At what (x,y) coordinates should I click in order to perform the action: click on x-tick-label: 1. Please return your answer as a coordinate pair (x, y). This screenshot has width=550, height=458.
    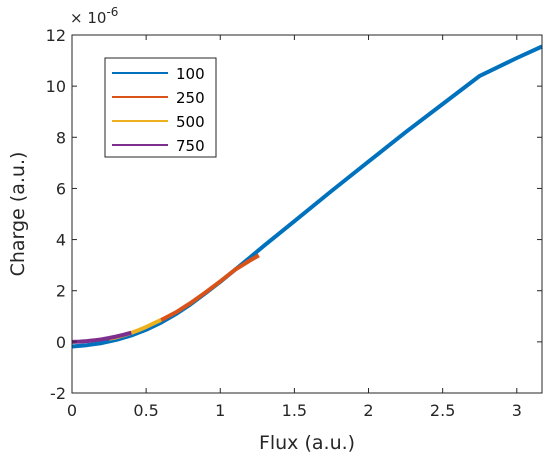
    Looking at the image, I should click on (220, 410).